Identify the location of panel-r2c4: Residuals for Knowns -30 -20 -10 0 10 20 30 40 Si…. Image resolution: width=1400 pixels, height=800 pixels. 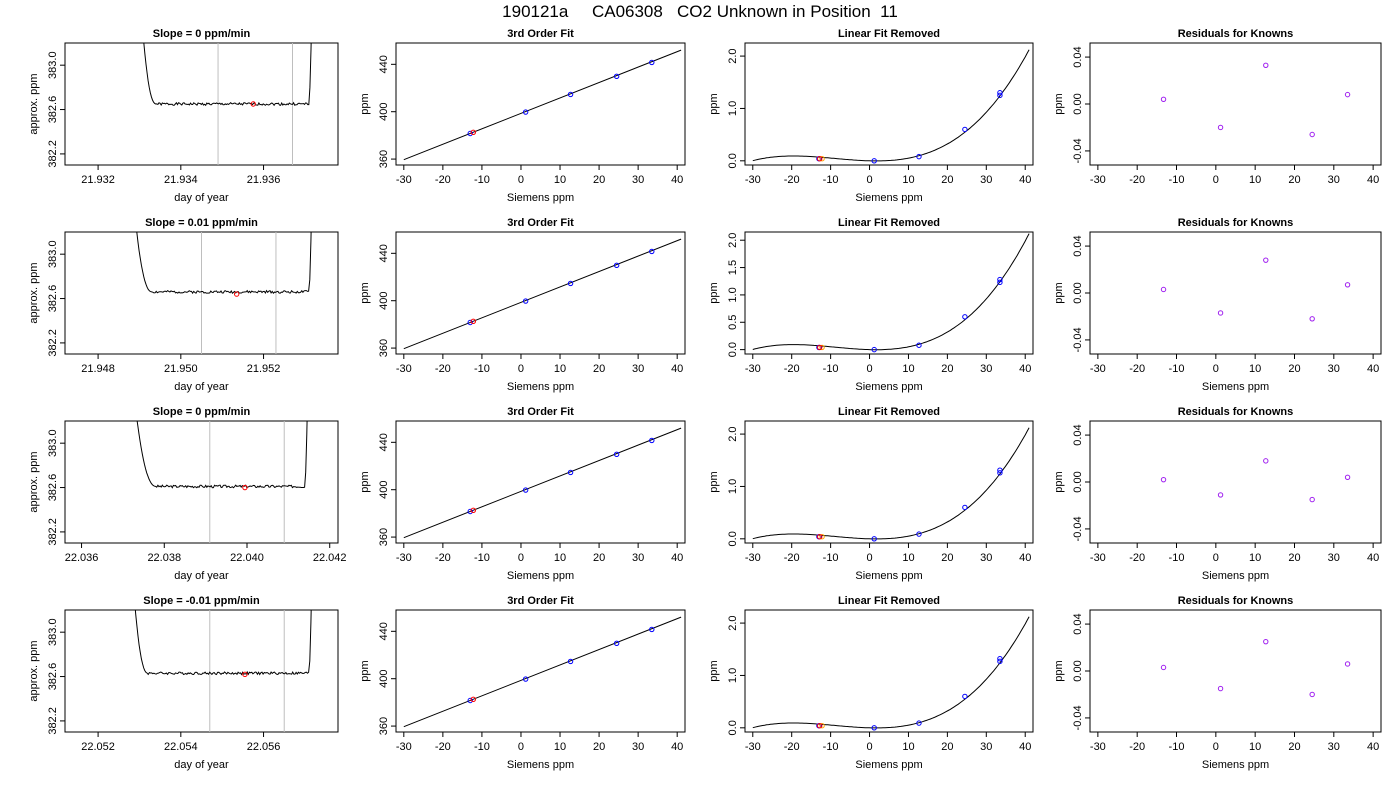
(1217, 305).